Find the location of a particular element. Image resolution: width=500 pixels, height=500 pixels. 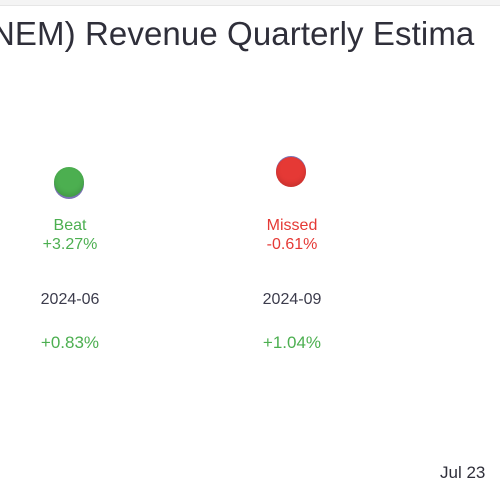

quarter-status: Beat is located at coordinates (70, 225).